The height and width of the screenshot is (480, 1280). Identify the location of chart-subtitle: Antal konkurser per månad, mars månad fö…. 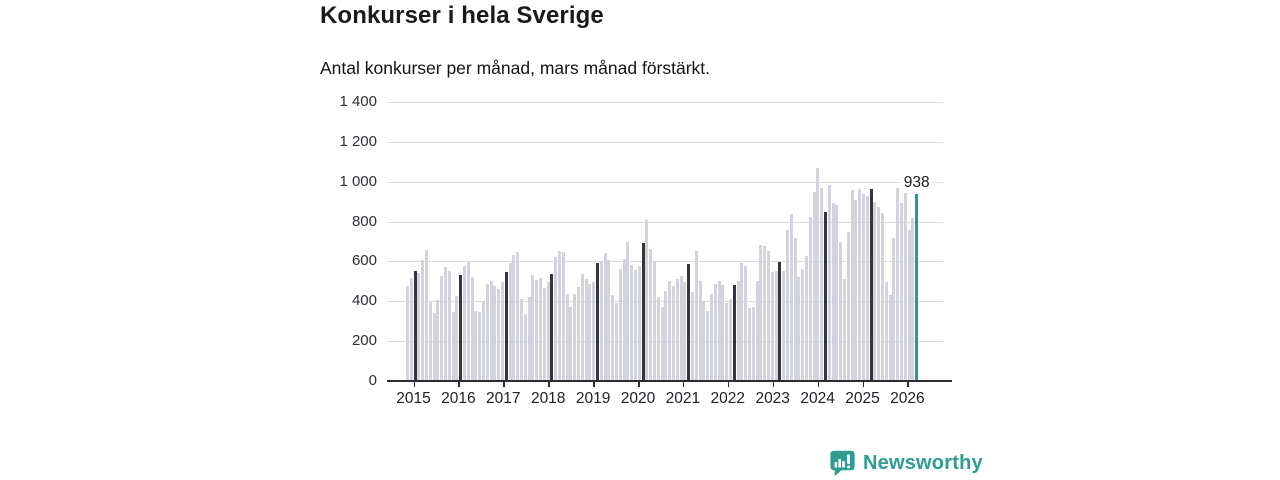
(515, 68).